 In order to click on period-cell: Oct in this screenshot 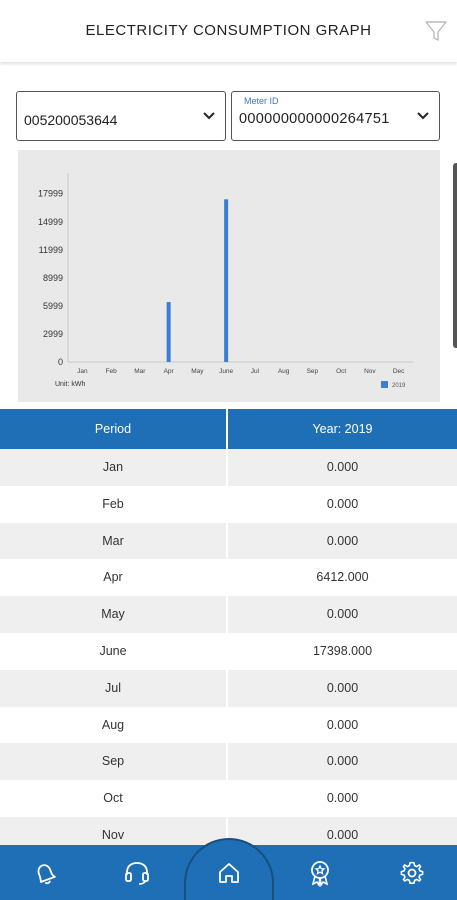, I will do `click(113, 798)`.